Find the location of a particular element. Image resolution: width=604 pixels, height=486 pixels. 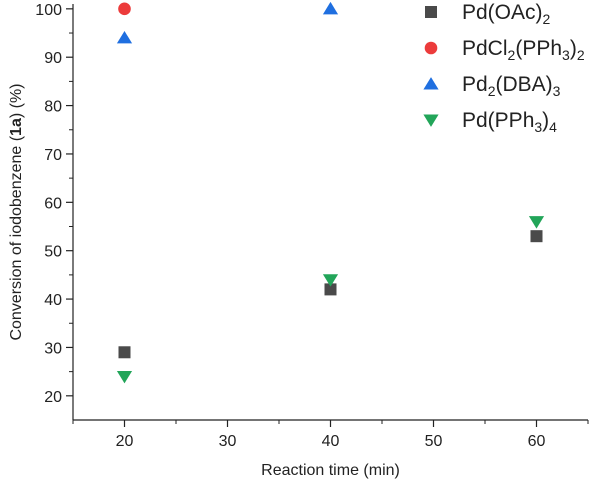

y-tick-label: 90 is located at coordinates (53, 58).